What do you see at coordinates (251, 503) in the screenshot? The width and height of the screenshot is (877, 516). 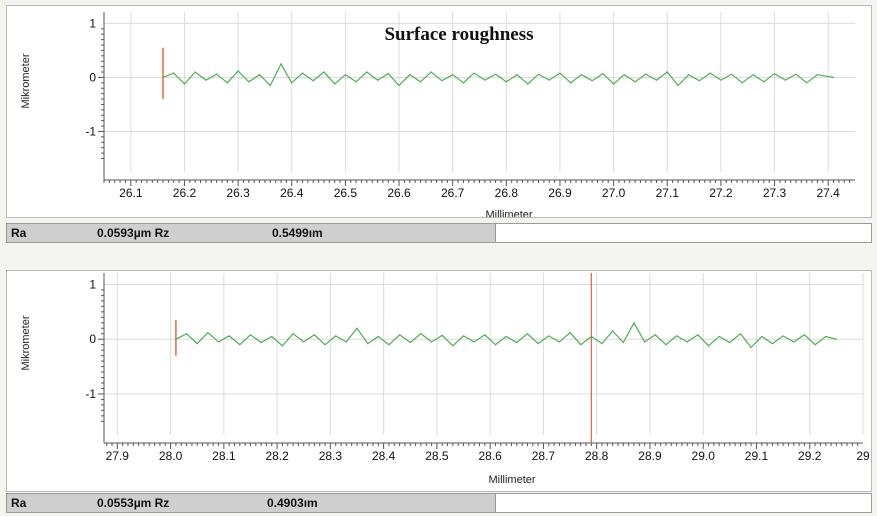 I see `status-bar-fill` at bounding box center [251, 503].